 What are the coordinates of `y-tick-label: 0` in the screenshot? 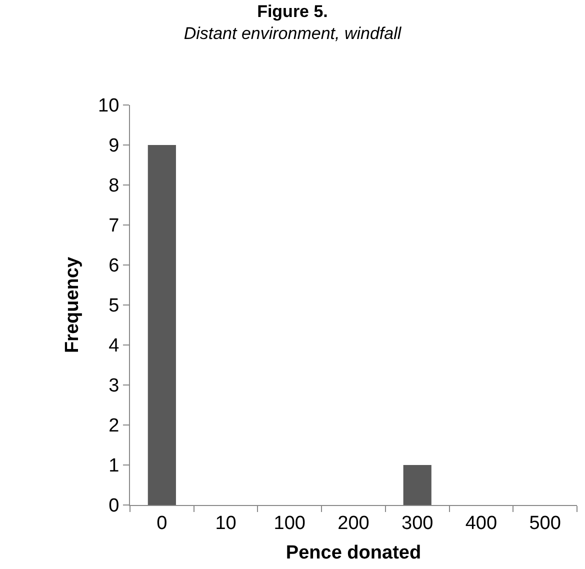 It's located at (114, 506).